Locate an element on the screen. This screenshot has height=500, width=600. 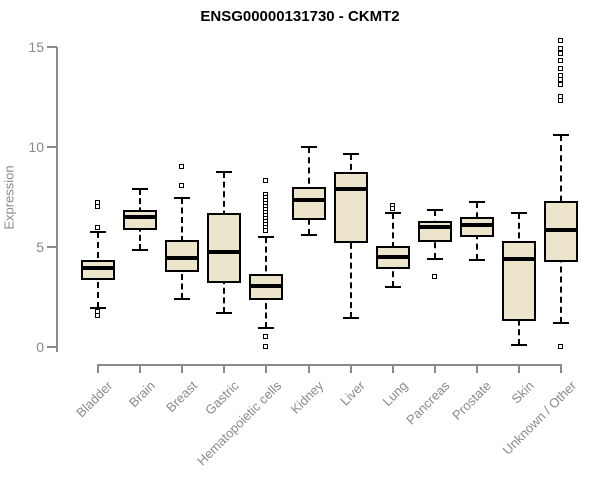
x-axis-label: Unknown / Other is located at coordinates (539, 418).